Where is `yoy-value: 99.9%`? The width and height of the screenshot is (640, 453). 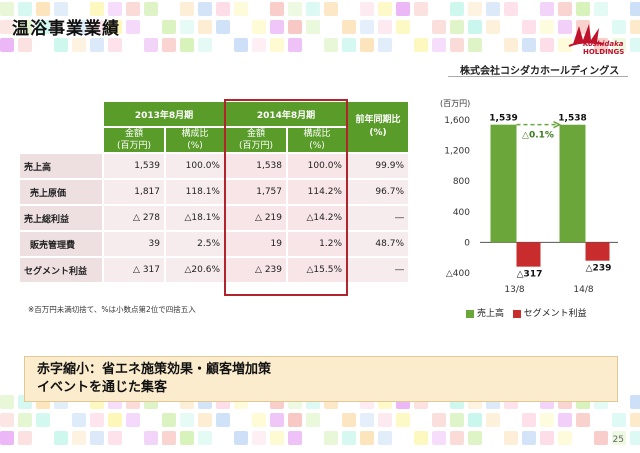
yoy-value: 99.9% is located at coordinates (378, 166).